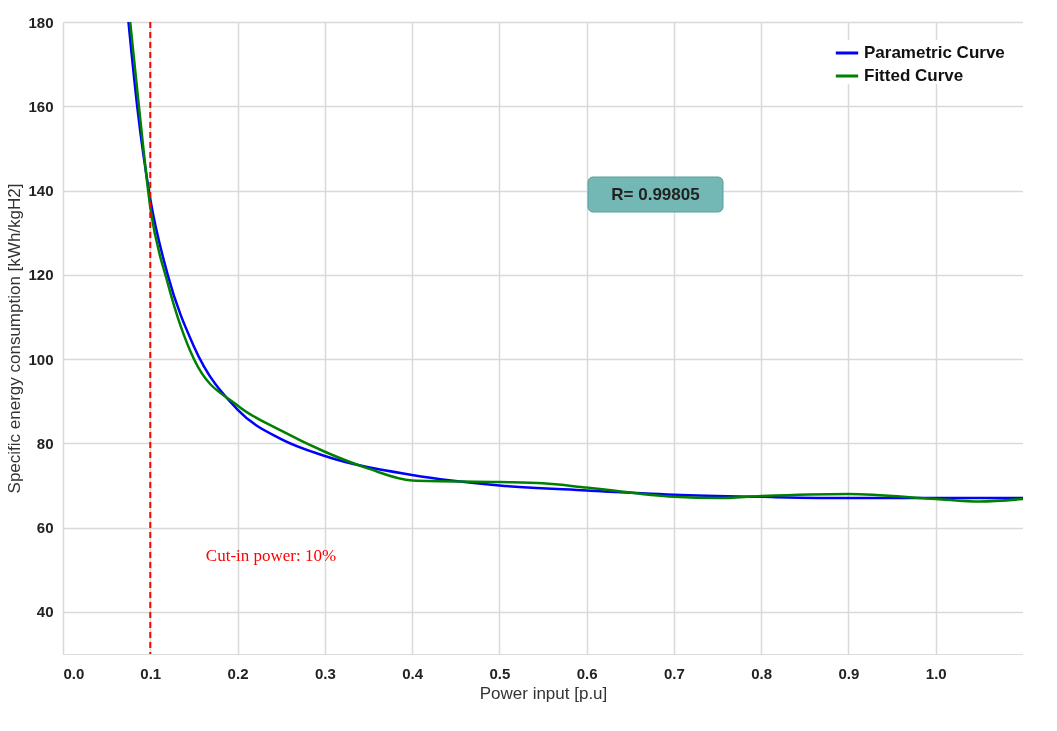  I want to click on x-tick-label: 0.2, so click(238, 673).